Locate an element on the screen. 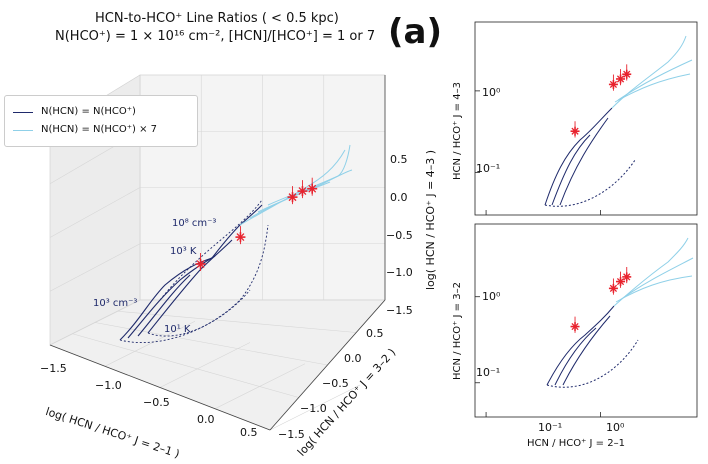 The height and width of the screenshot is (464, 708). x-tick-label: −0.5 is located at coordinates (156, 402).